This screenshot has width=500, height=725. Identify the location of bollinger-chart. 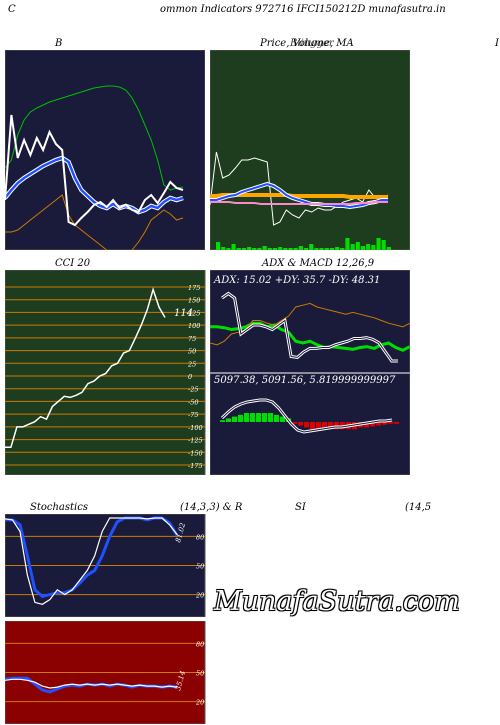
(105, 150).